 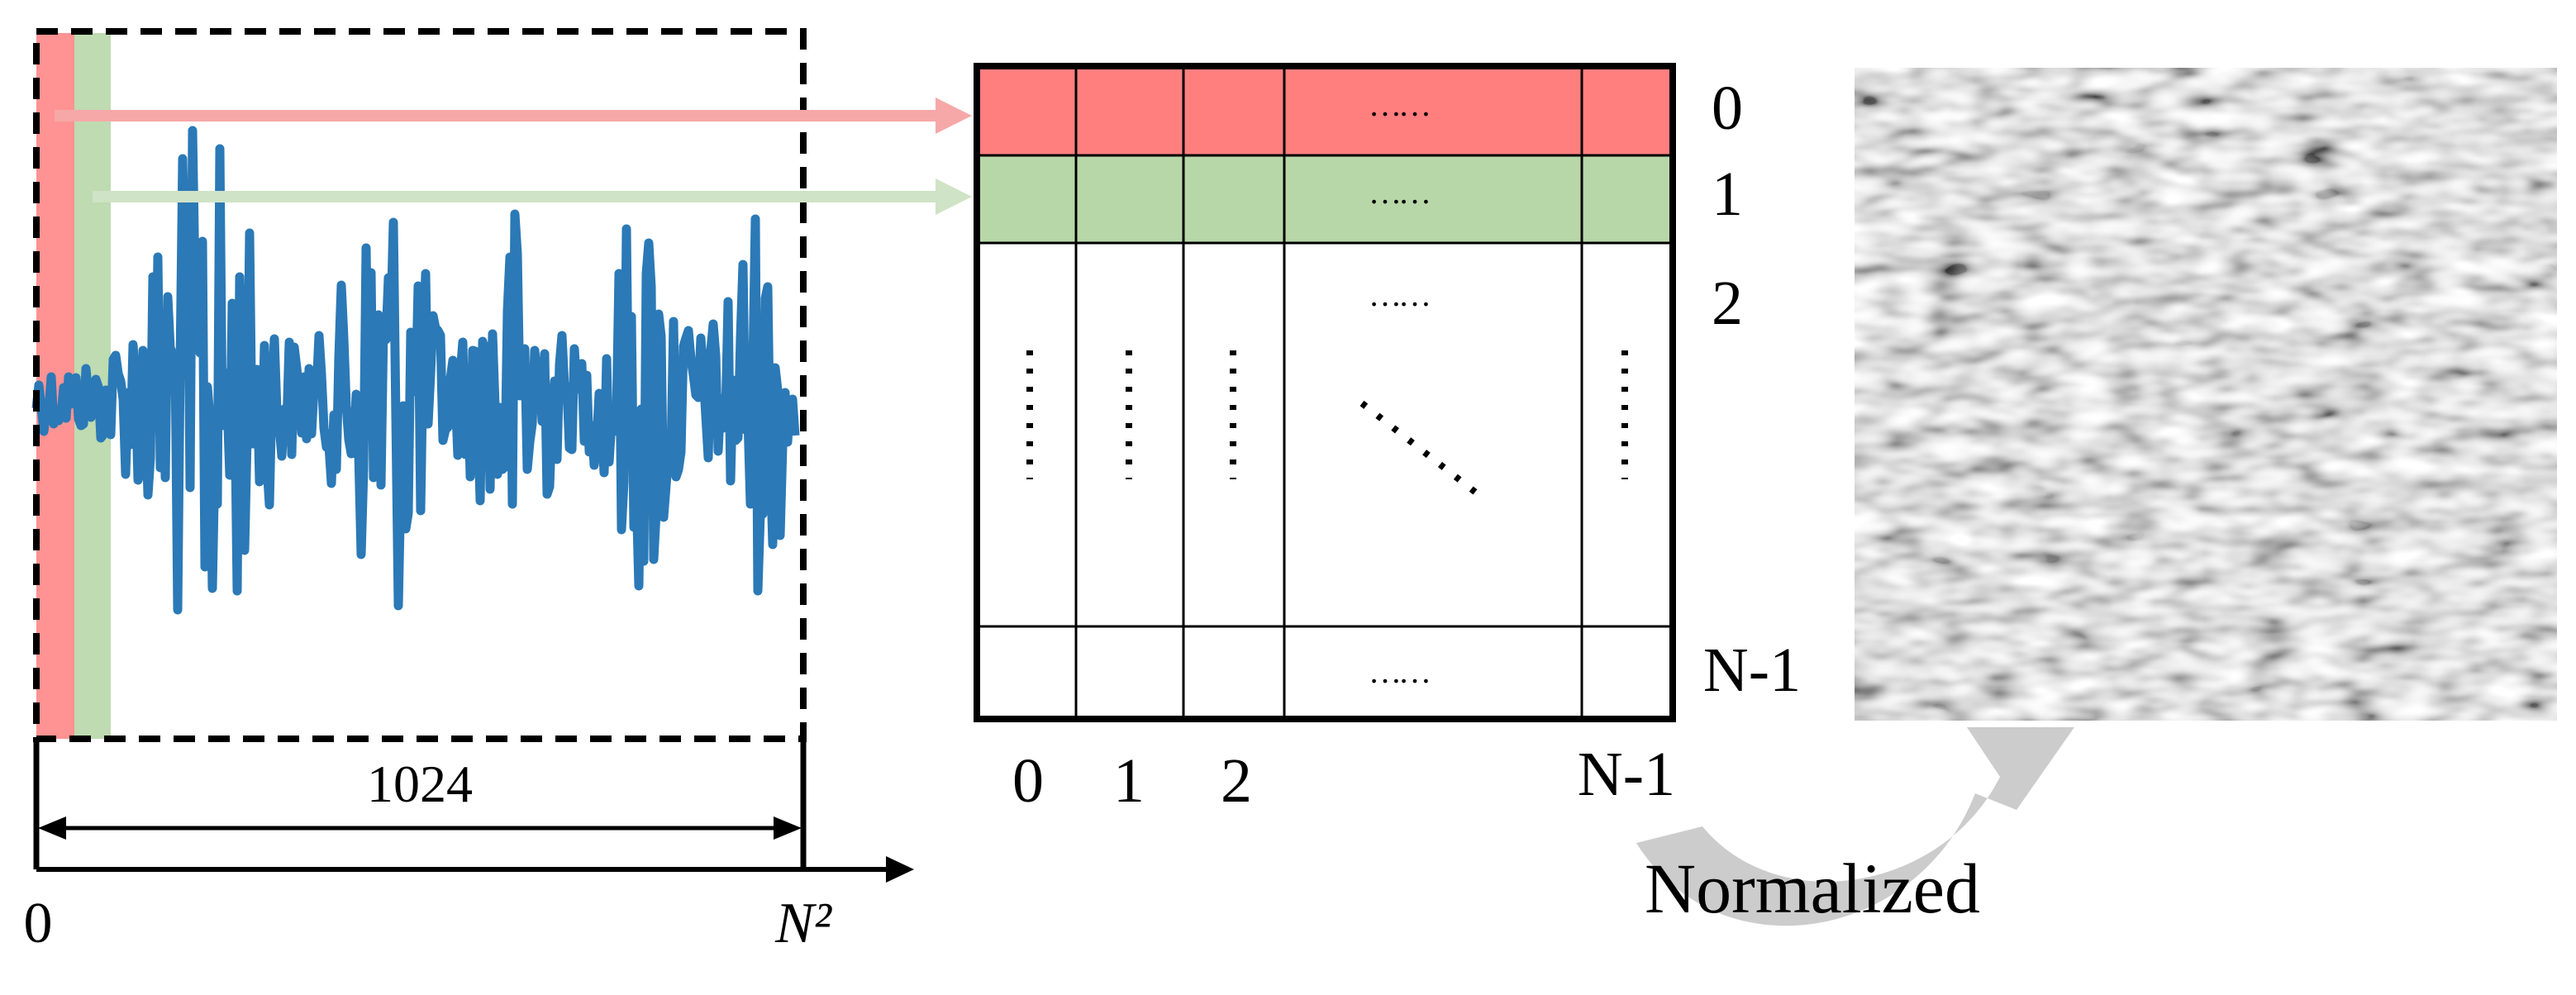 I want to click on col-label-1: 1, so click(x=1129, y=781).